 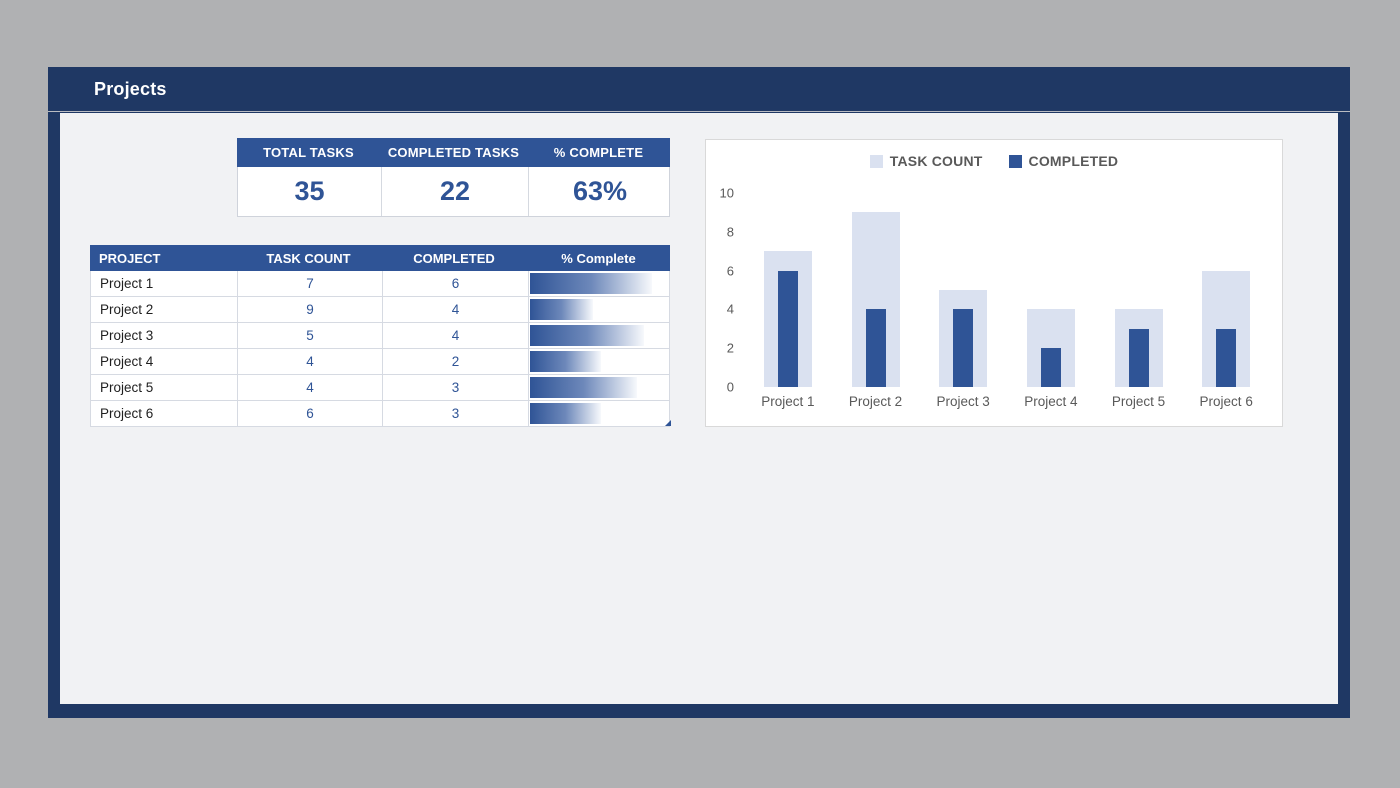 What do you see at coordinates (309, 413) in the screenshot?
I see `task-count-cell: 6` at bounding box center [309, 413].